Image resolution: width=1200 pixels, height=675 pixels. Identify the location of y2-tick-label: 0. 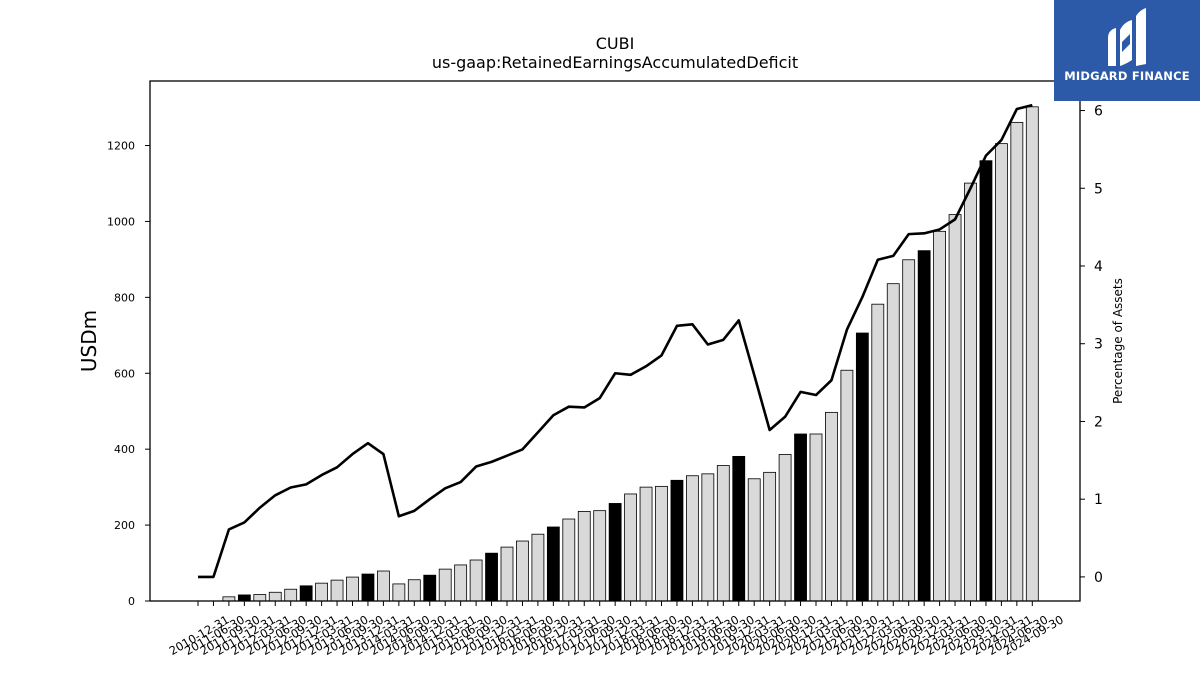
(1098, 578).